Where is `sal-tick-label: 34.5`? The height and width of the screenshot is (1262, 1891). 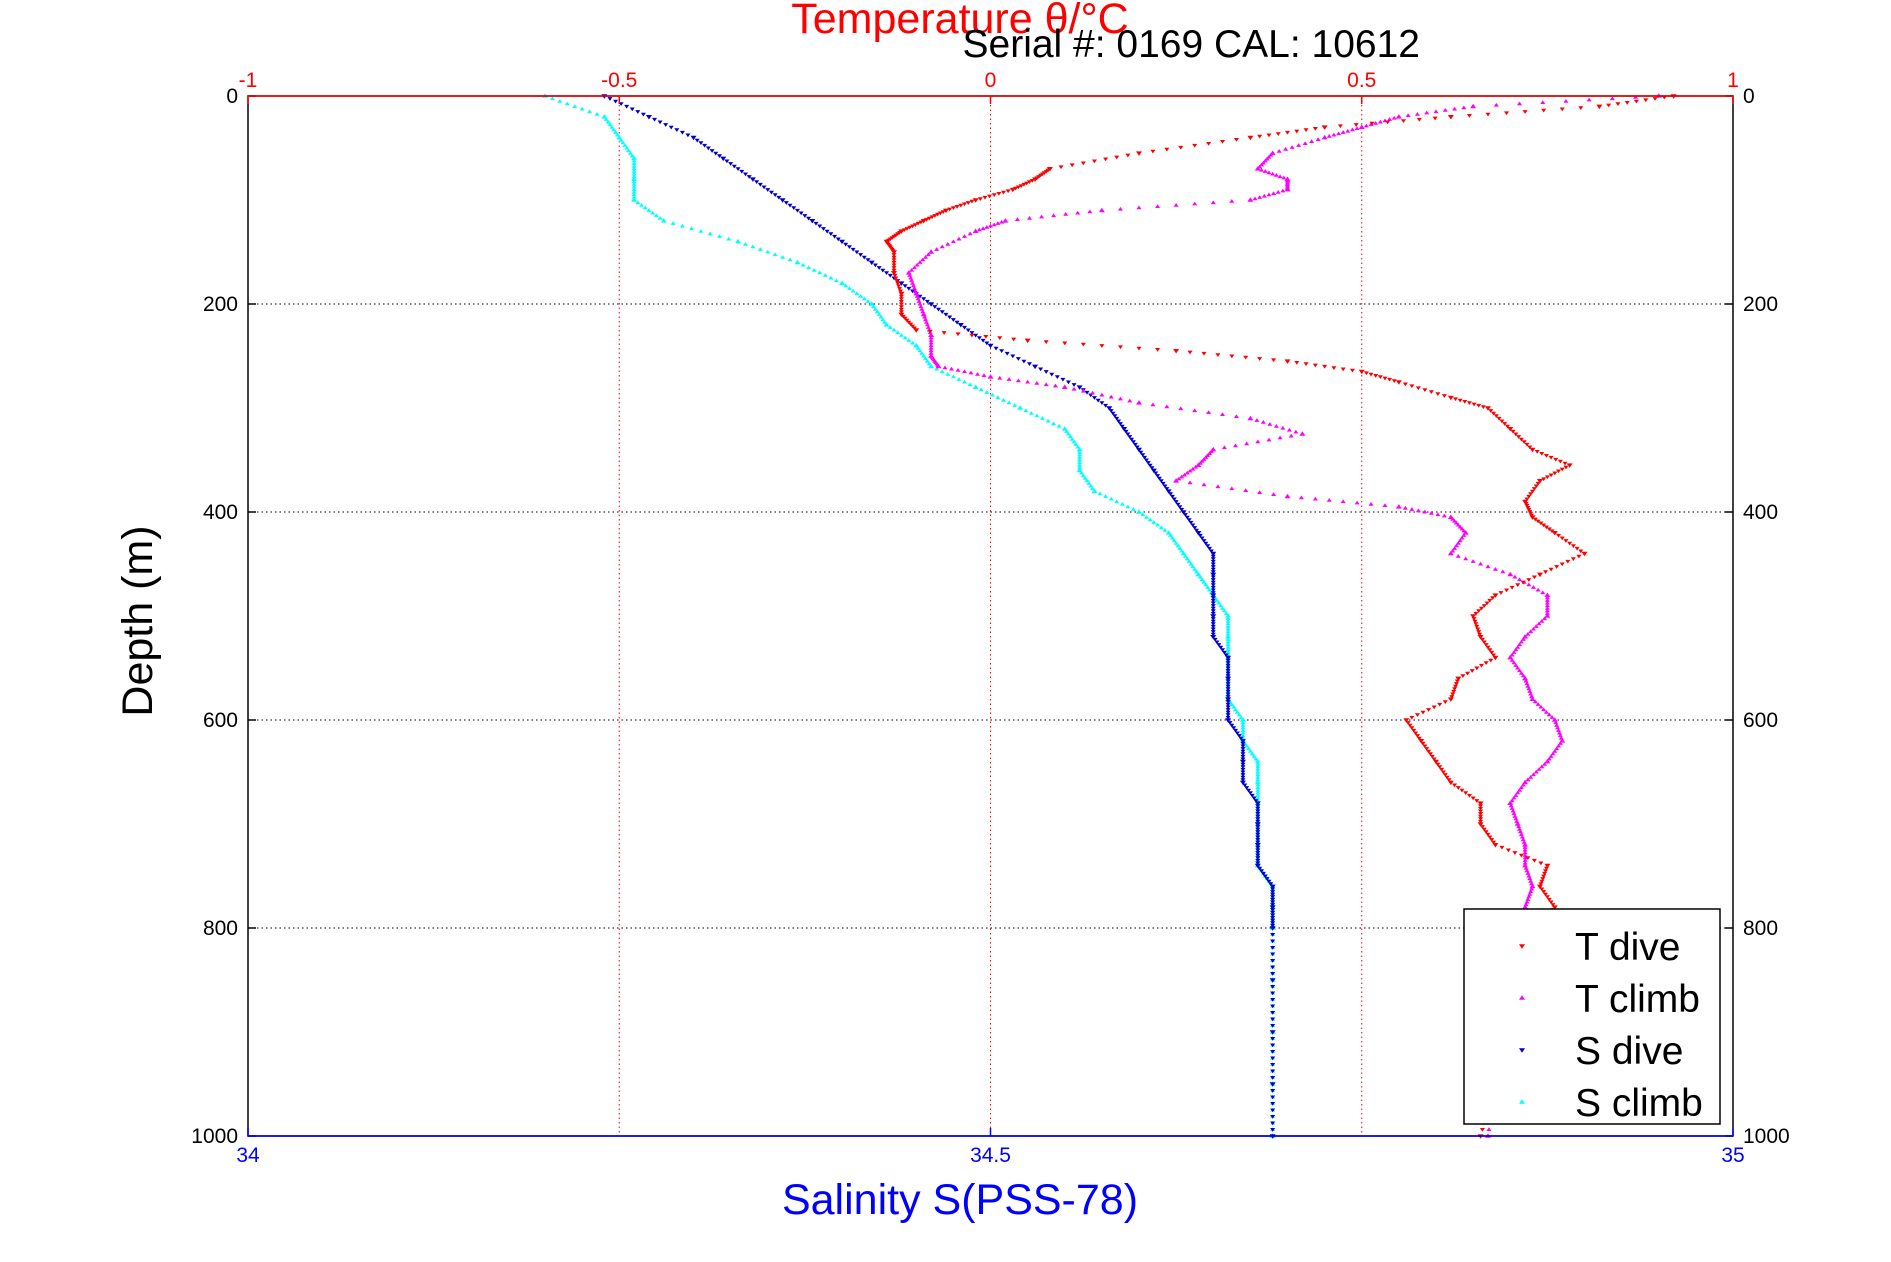 sal-tick-label: 34.5 is located at coordinates (990, 1155).